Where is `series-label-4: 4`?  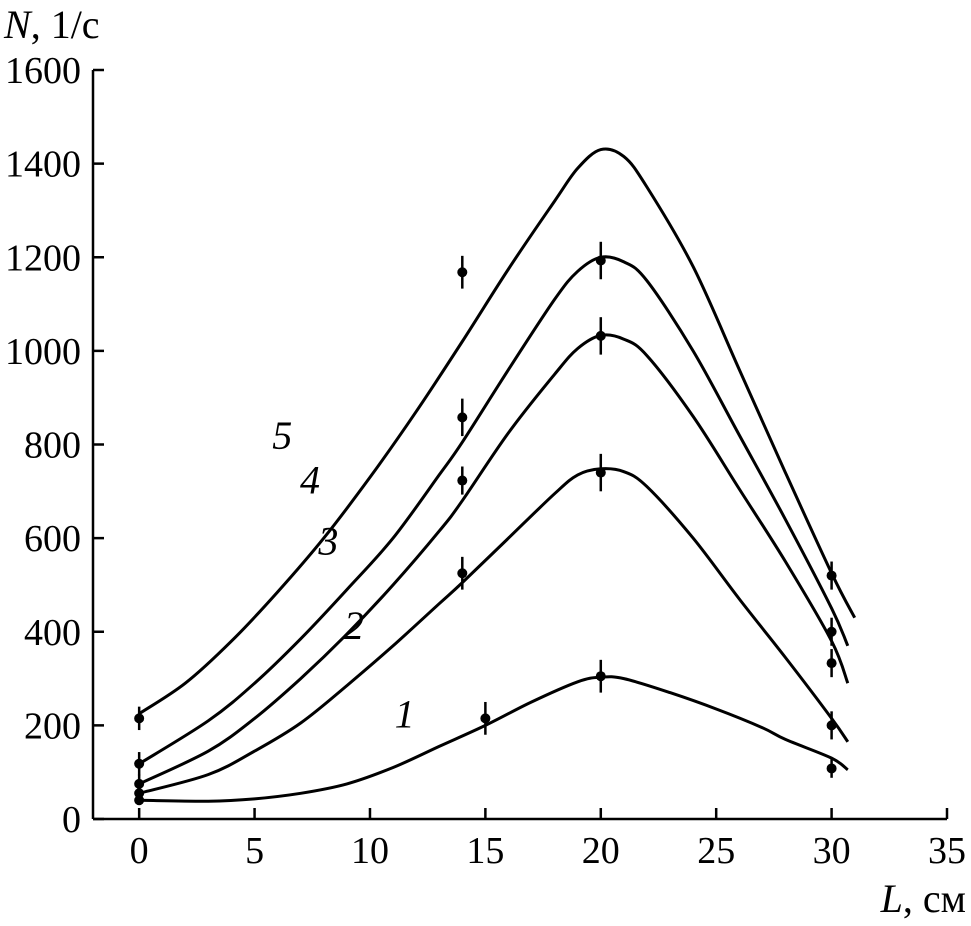
series-label-4: 4 is located at coordinates (310, 480).